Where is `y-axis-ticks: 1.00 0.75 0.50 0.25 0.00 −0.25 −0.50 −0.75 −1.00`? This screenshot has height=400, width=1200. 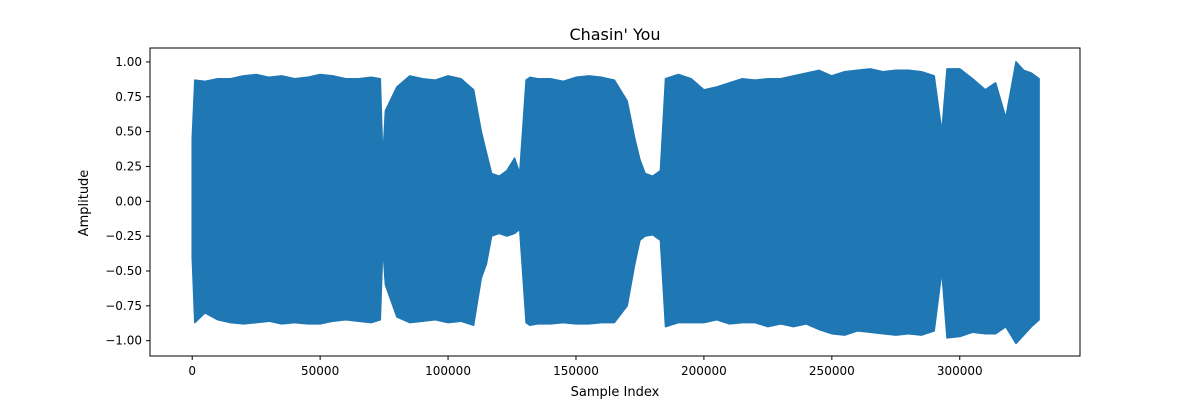
y-axis-ticks: 1.00 0.75 0.50 0.25 0.00 −0.25 −0.50 −0.75 −1.00 is located at coordinates (127, 201).